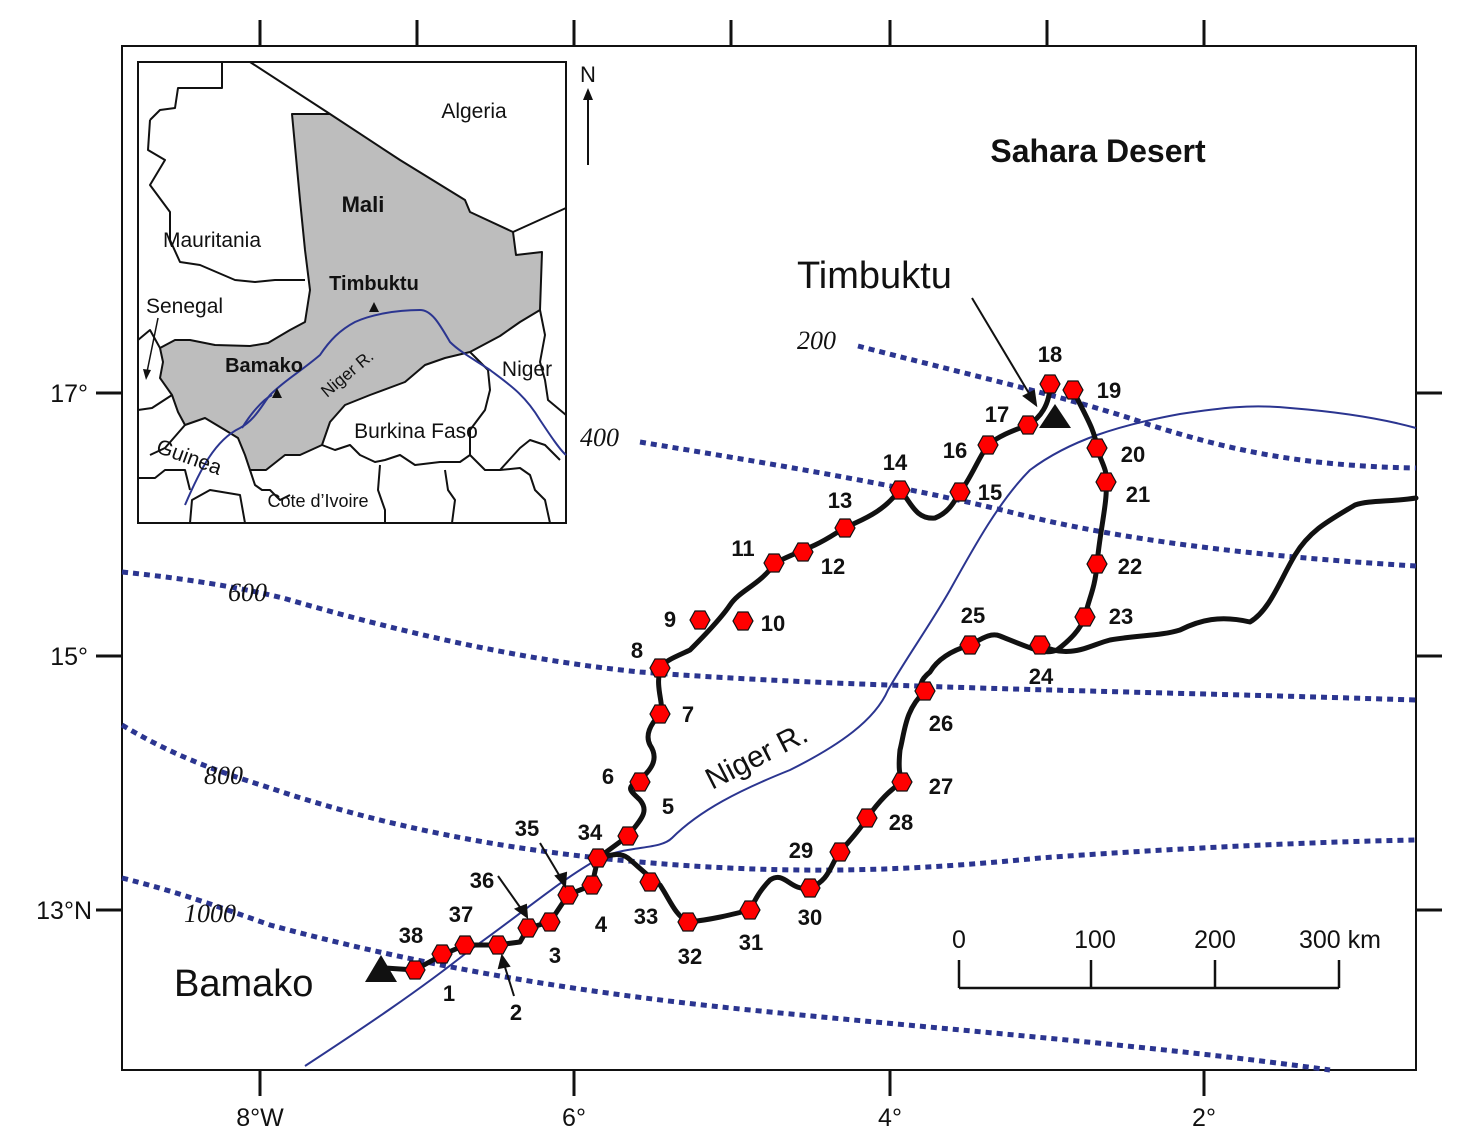 The height and width of the screenshot is (1146, 1460). I want to click on inset-senegal-arrow-head, so click(147, 374).